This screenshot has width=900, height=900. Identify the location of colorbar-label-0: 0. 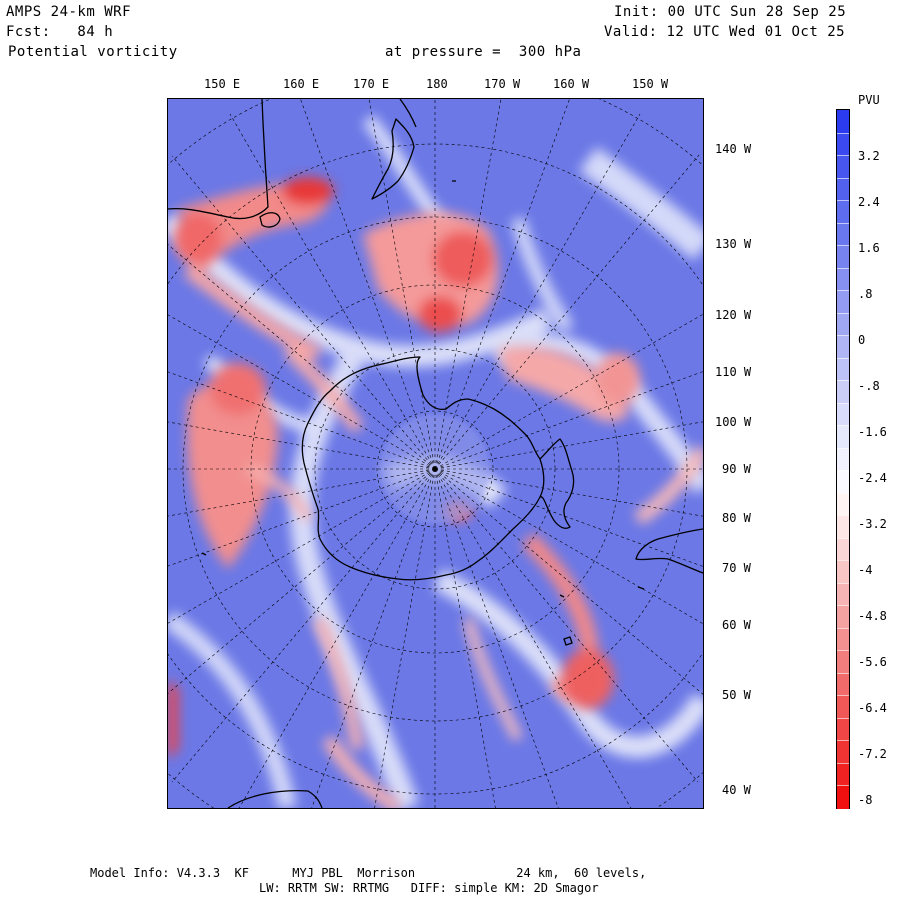
(862, 340).